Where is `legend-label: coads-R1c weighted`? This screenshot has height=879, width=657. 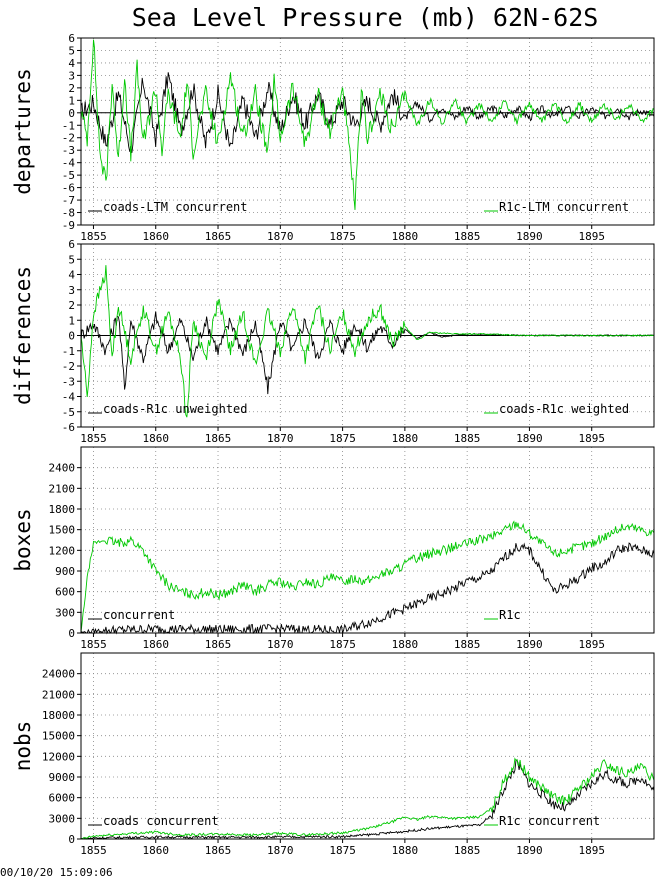 legend-label: coads-R1c weighted is located at coordinates (564, 409).